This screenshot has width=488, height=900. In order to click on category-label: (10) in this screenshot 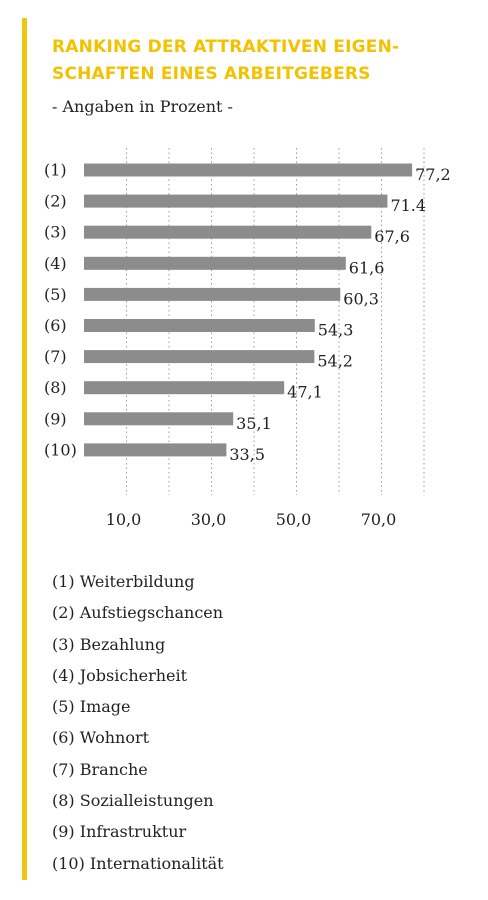, I will do `click(60, 449)`.